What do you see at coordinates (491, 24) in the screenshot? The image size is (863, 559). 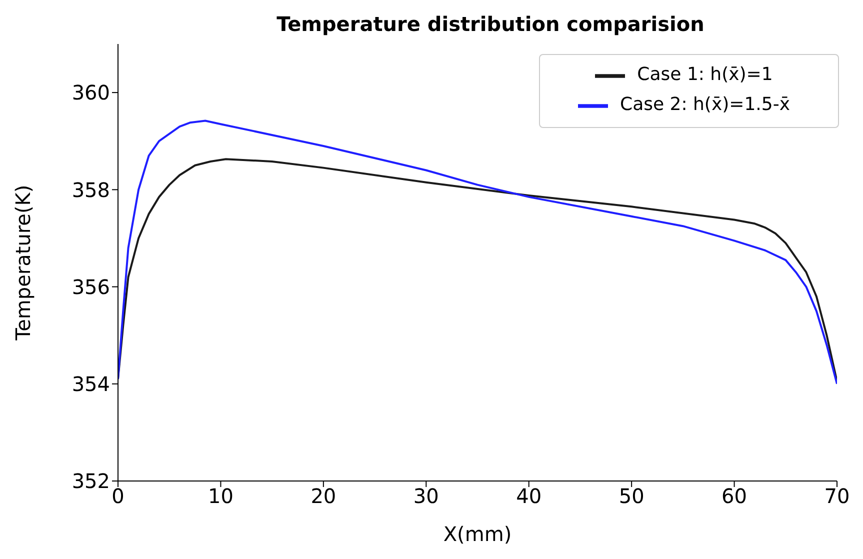 I see `chart-title: Temperature distribution comparision` at bounding box center [491, 24].